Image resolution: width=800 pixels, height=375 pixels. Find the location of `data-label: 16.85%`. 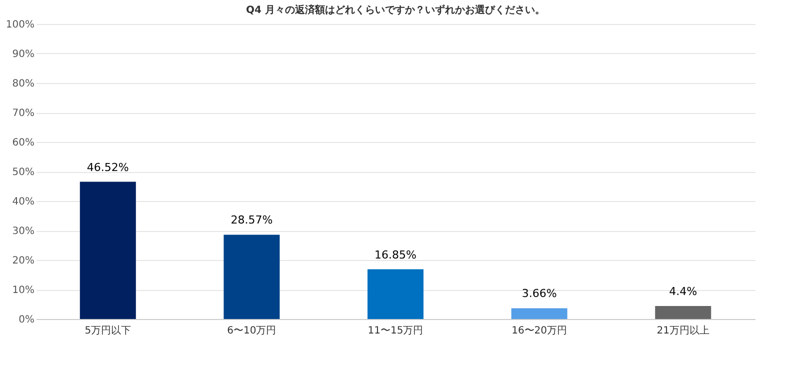

data-label: 16.85% is located at coordinates (395, 255).